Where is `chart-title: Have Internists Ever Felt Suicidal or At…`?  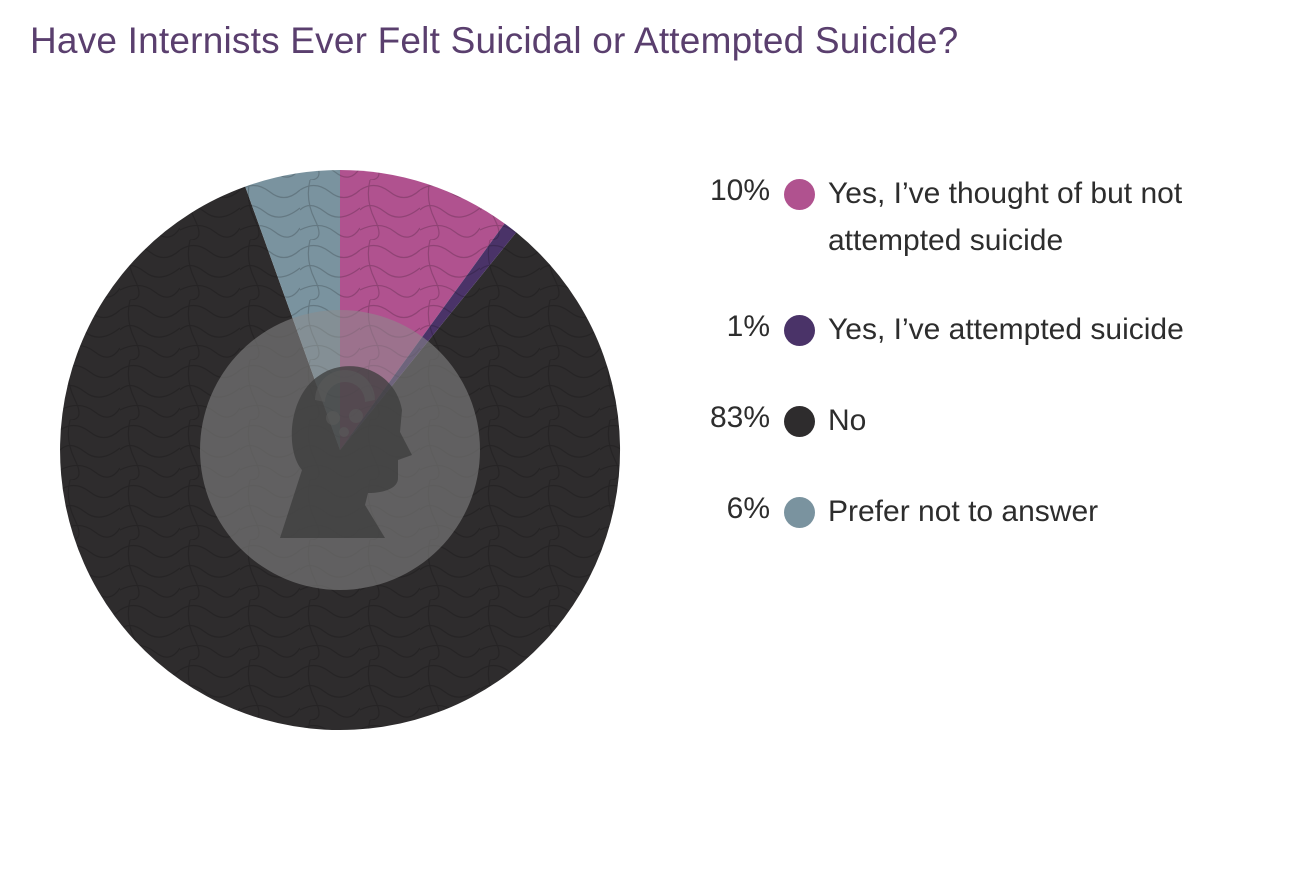
chart-title: Have Internists Ever Felt Suicidal or At… is located at coordinates (494, 40).